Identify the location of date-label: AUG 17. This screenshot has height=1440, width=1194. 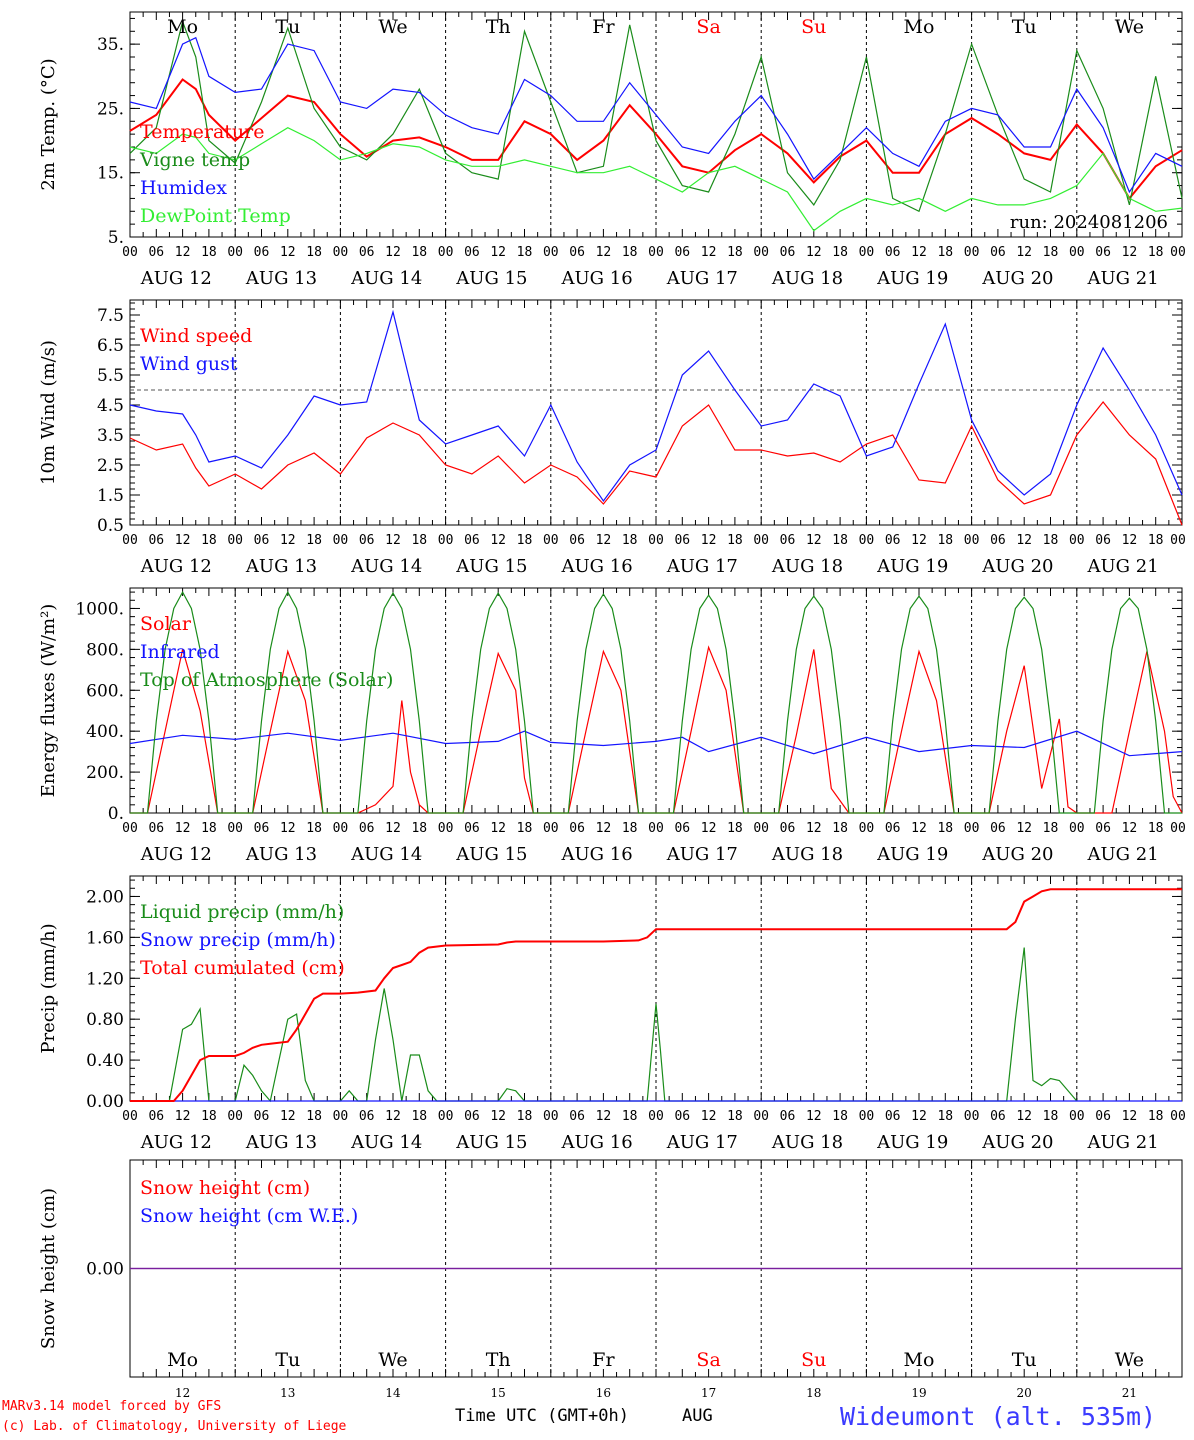
(702, 854).